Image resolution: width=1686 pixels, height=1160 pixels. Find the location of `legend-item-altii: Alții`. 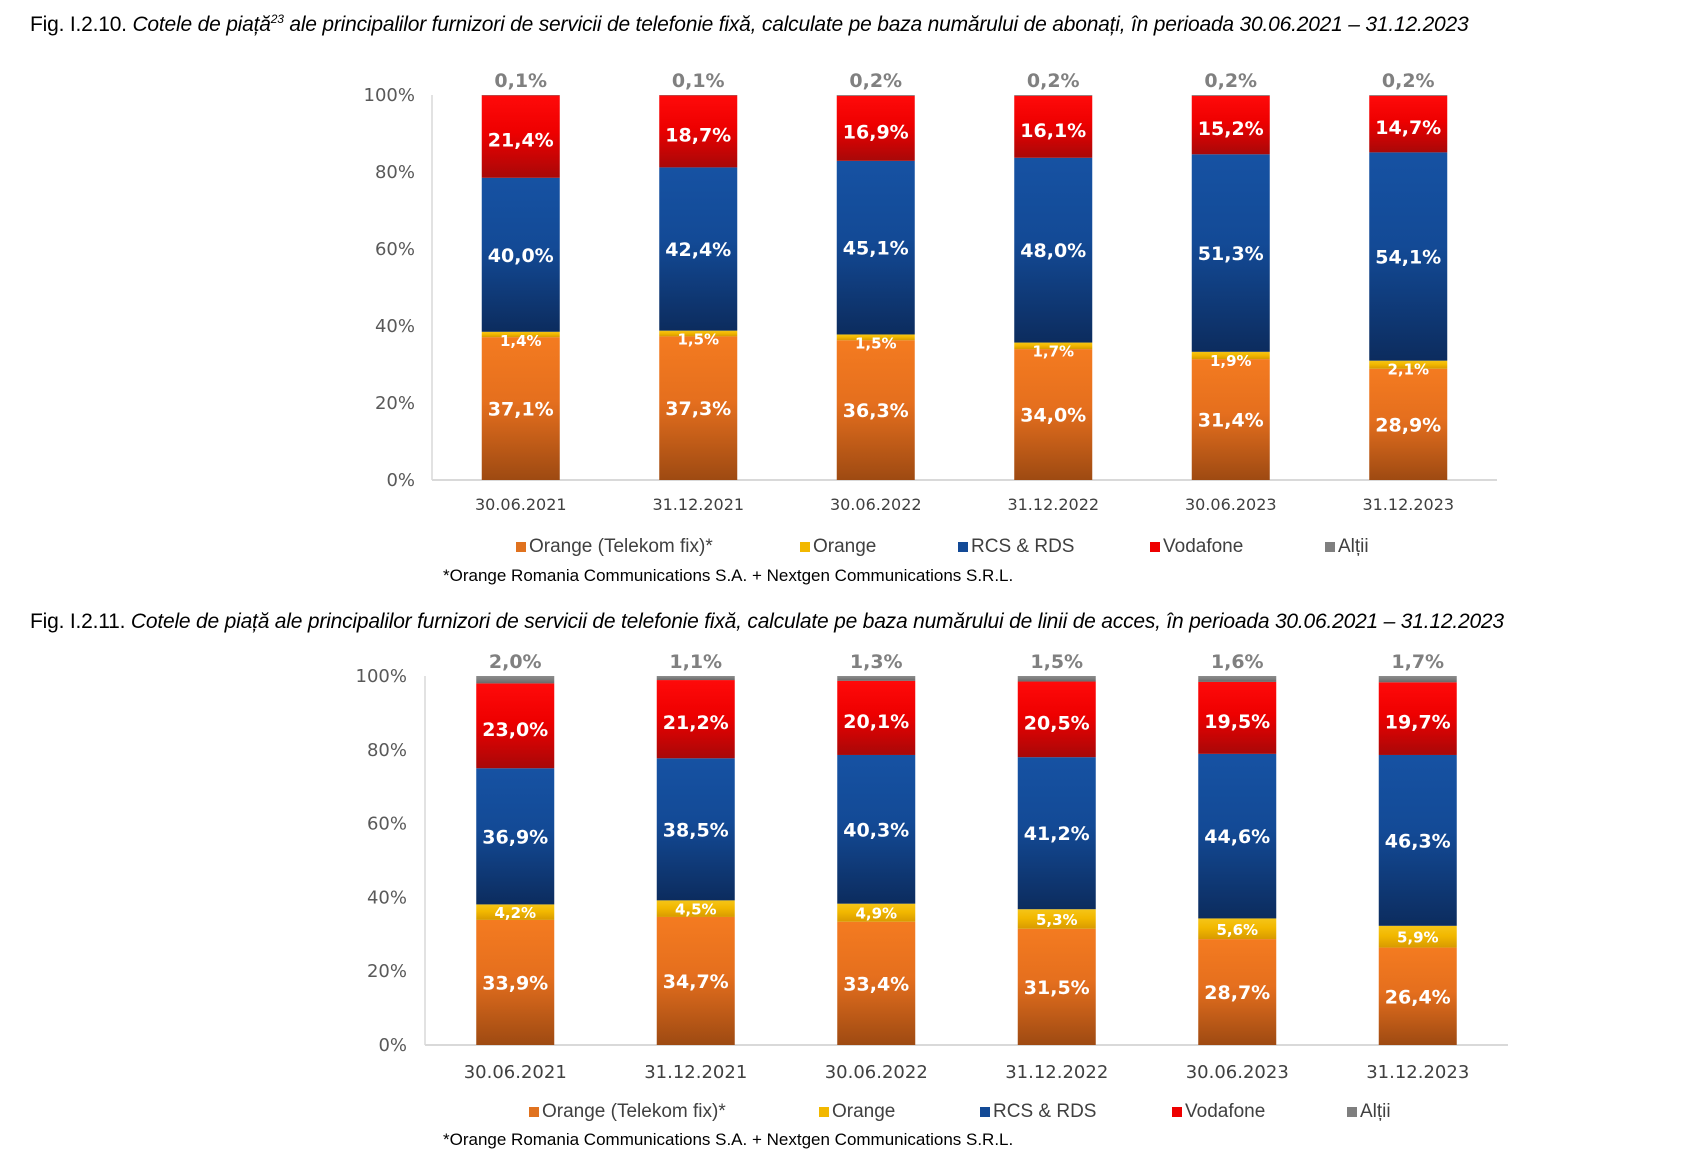

legend-item-altii: Alții is located at coordinates (1369, 1112).